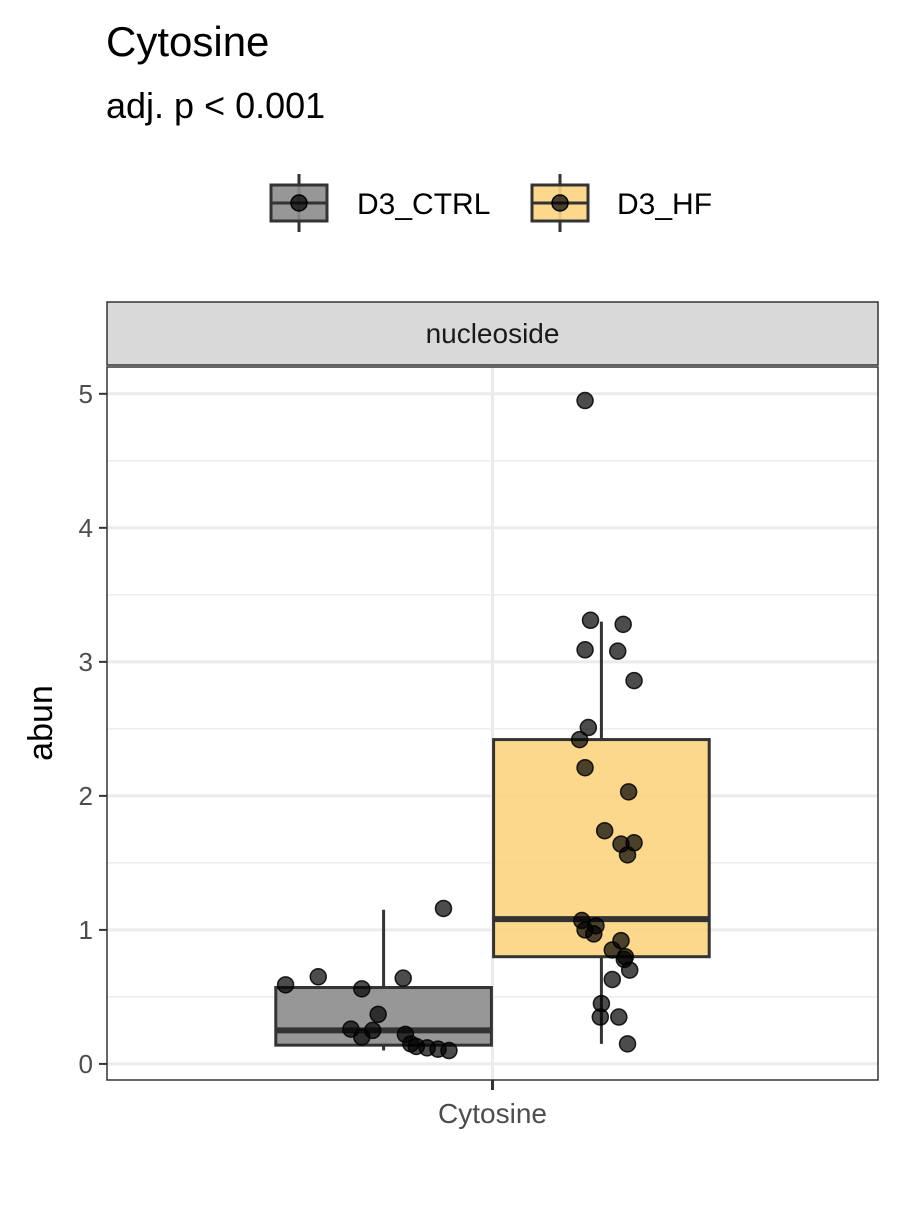 Image resolution: width=900 pixels, height=1205 pixels. What do you see at coordinates (215, 105) in the screenshot?
I see `chart-subtitle: adj. p < 0.001` at bounding box center [215, 105].